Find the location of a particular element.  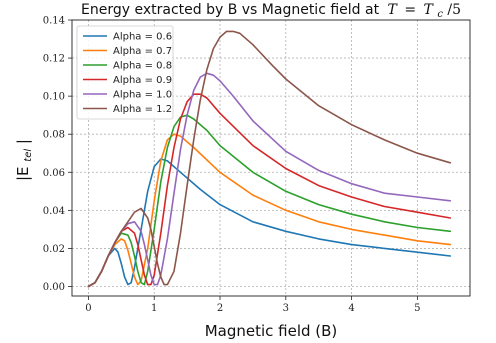

legend-box is located at coordinates (125, 72).